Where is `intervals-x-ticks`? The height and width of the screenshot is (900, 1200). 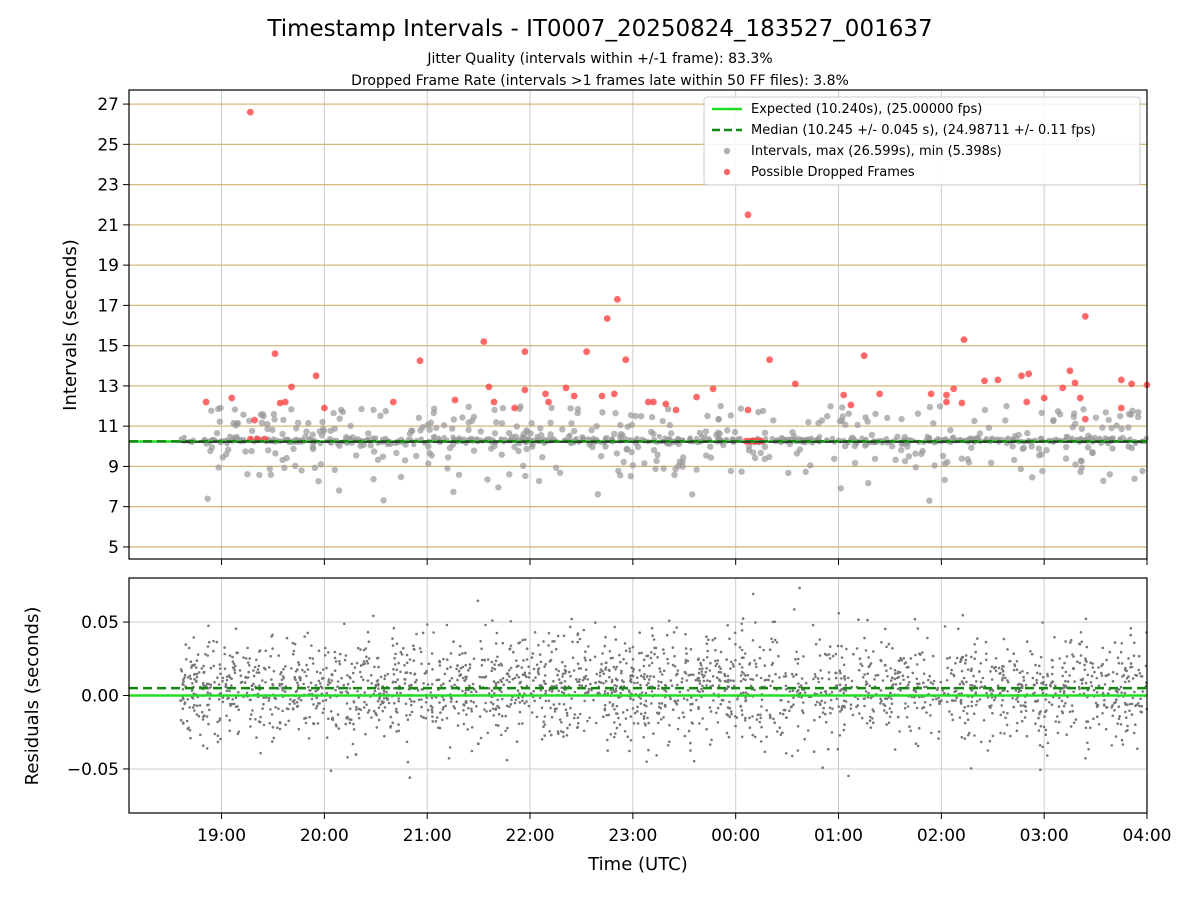 intervals-x-ticks is located at coordinates (684, 562).